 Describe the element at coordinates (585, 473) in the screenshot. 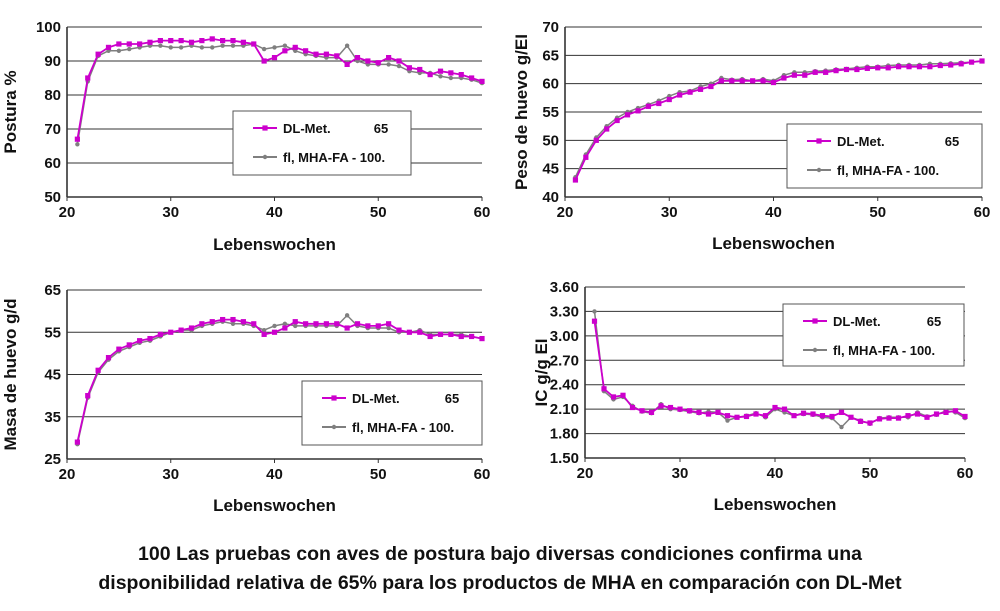

I see `x-tick-label: 20` at that location.